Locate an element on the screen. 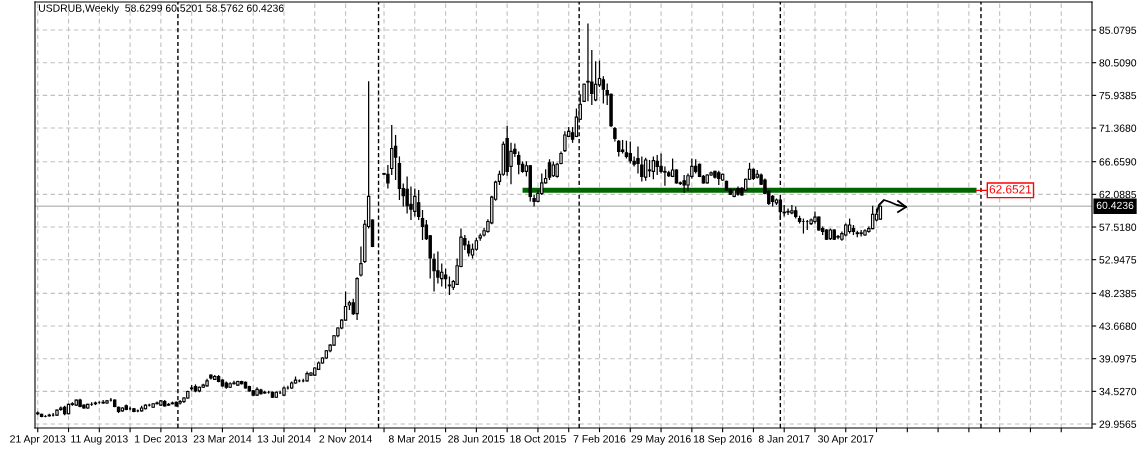 The width and height of the screenshot is (1142, 449). y-tick-label: 75.9385 is located at coordinates (1118, 95).